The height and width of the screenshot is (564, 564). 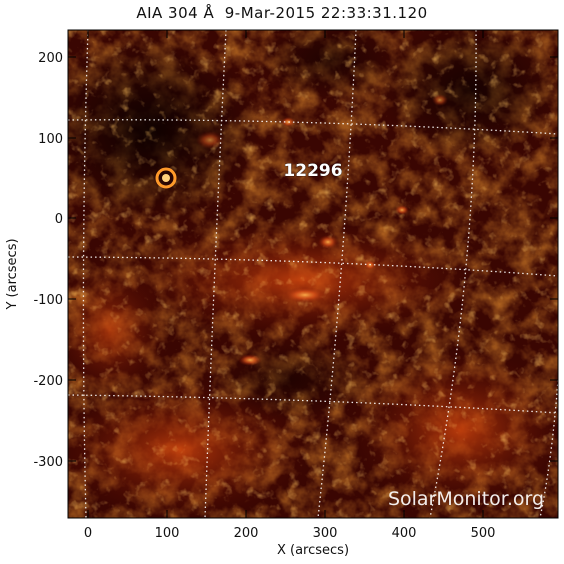 I want to click on x-tick-label: 300, so click(x=325, y=533).